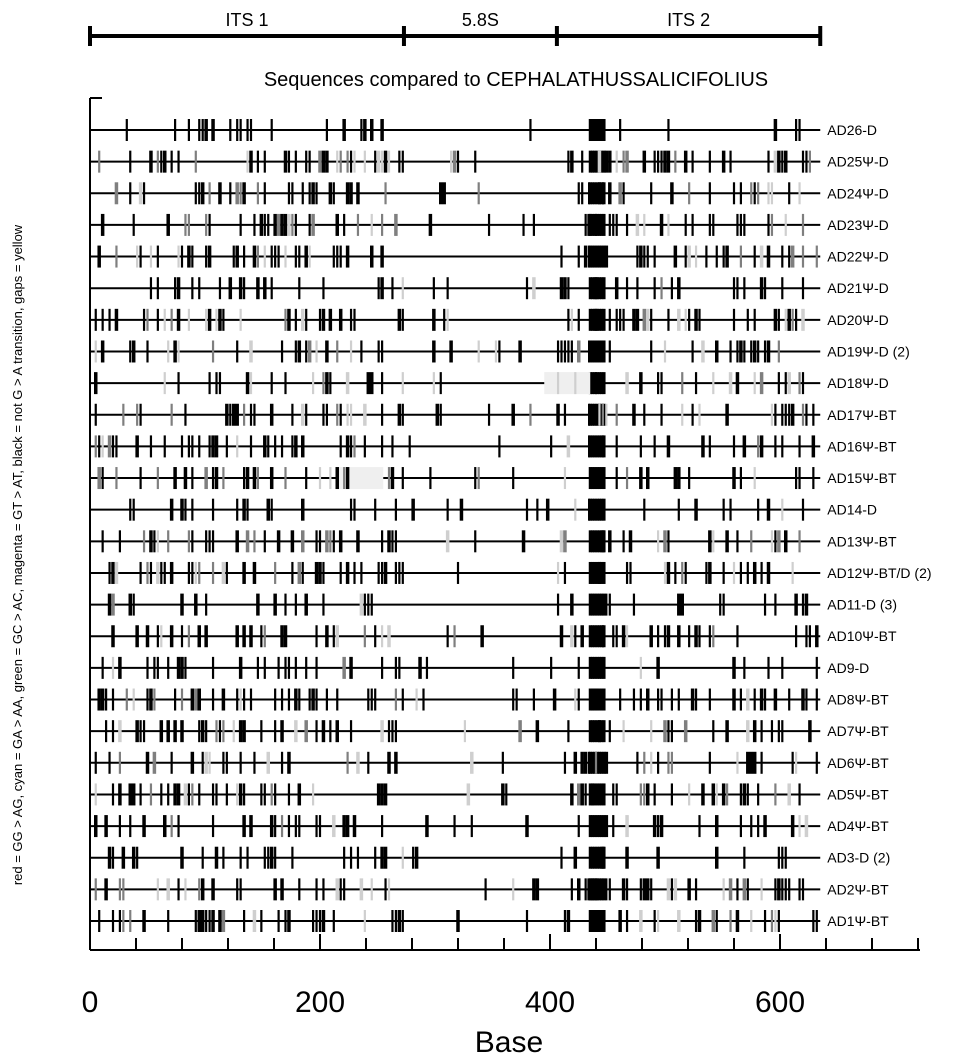  I want to click on row-label: AD17Ψ-BT, so click(862, 415).